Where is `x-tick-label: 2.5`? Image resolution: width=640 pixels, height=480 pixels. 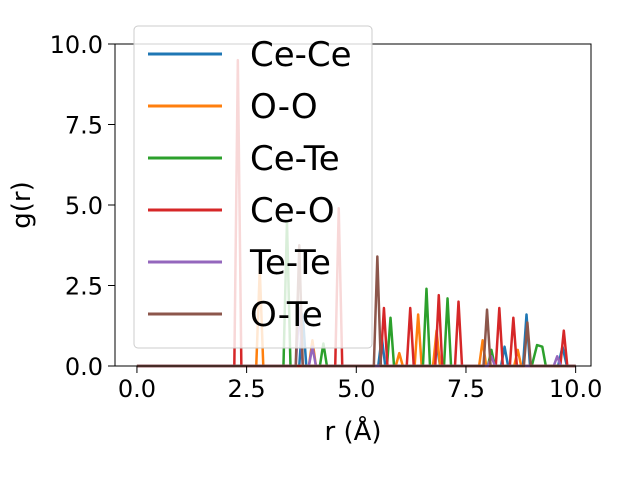
x-tick-label: 2.5 is located at coordinates (247, 389).